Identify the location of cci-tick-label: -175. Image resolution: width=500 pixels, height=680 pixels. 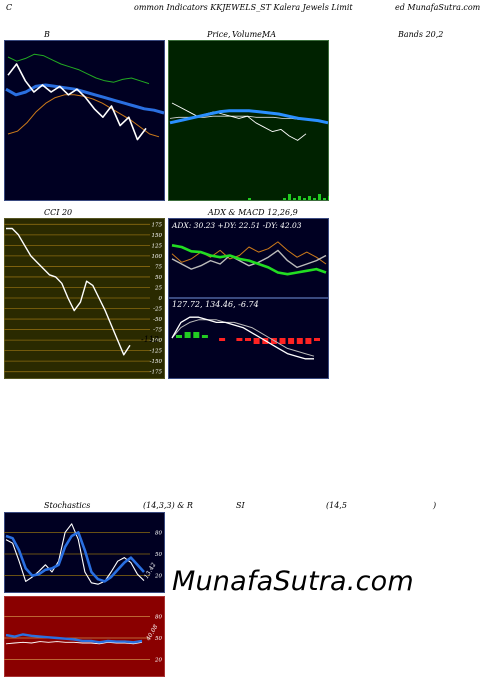
(156, 373).